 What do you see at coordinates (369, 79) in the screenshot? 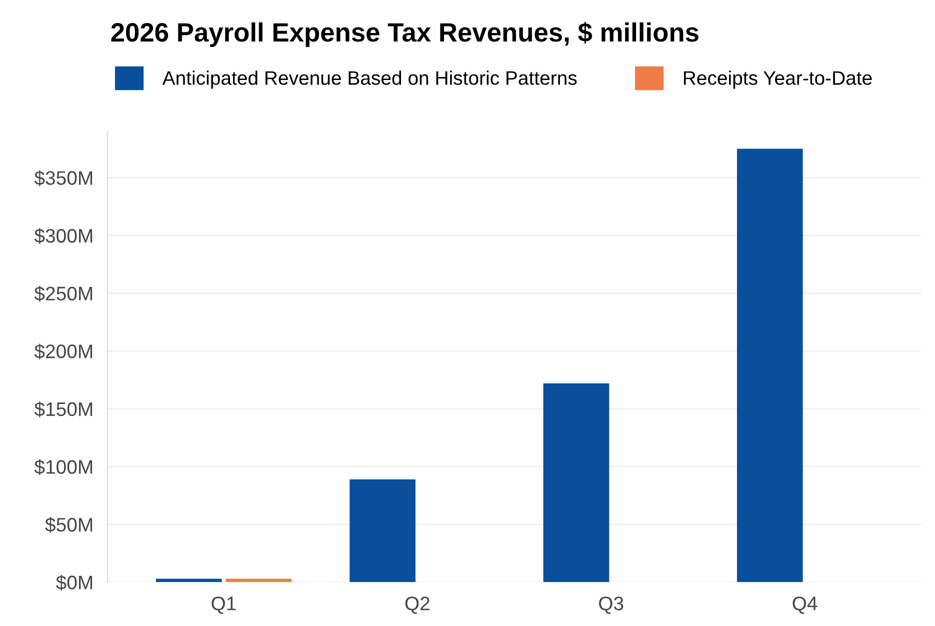
I see `legend-label: Anticipated Revenue Based on Historic Patterns` at bounding box center [369, 79].